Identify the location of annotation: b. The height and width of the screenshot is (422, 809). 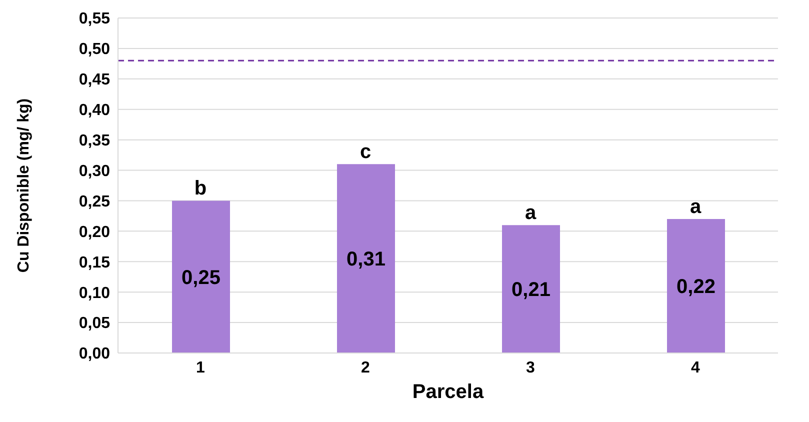
(200, 189).